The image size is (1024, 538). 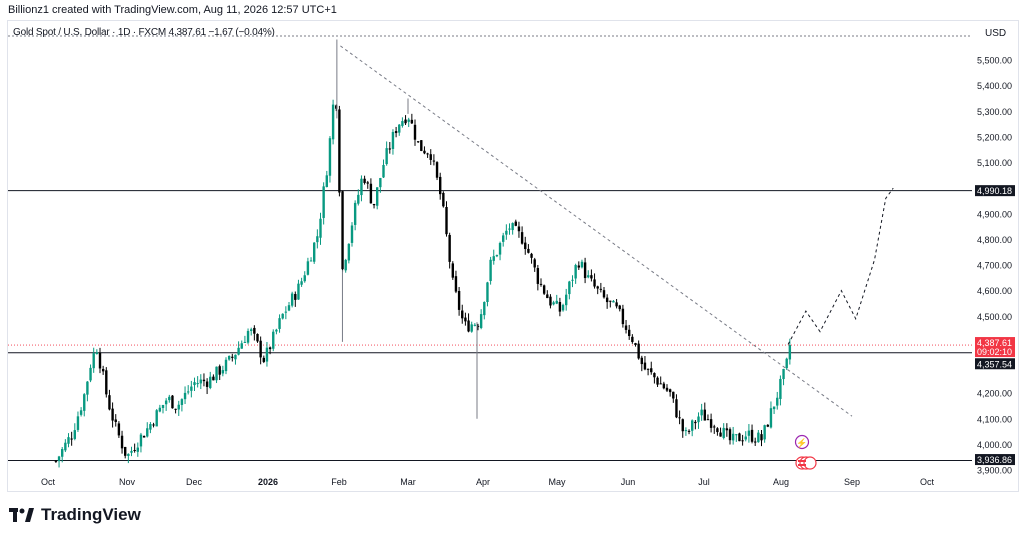 What do you see at coordinates (994, 291) in the screenshot?
I see `price-tick-label: 4,600.00` at bounding box center [994, 291].